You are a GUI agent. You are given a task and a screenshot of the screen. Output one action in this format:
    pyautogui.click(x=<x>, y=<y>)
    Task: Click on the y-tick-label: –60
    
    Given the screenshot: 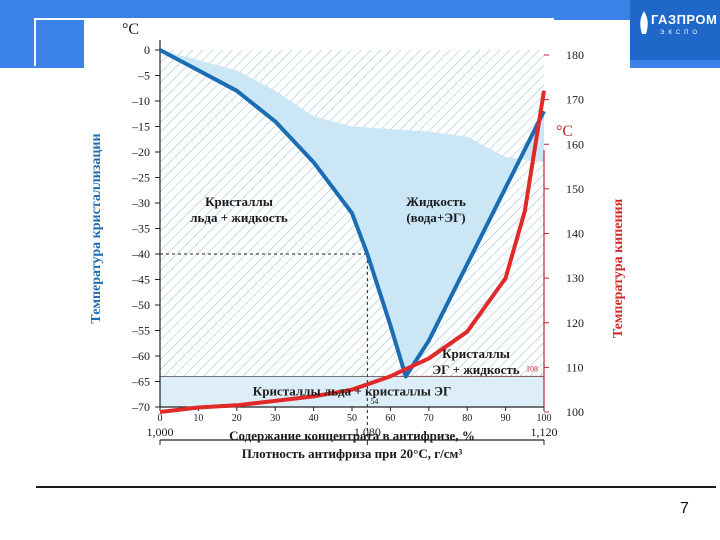 What is the action you would take?
    pyautogui.click(x=140, y=356)
    